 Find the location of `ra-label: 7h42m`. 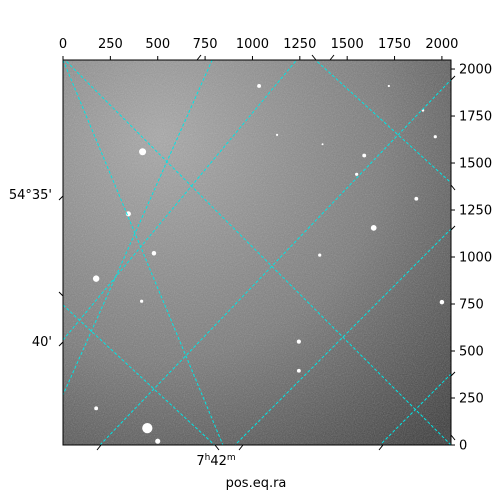

ra-label: 7h42m is located at coordinates (215, 461).